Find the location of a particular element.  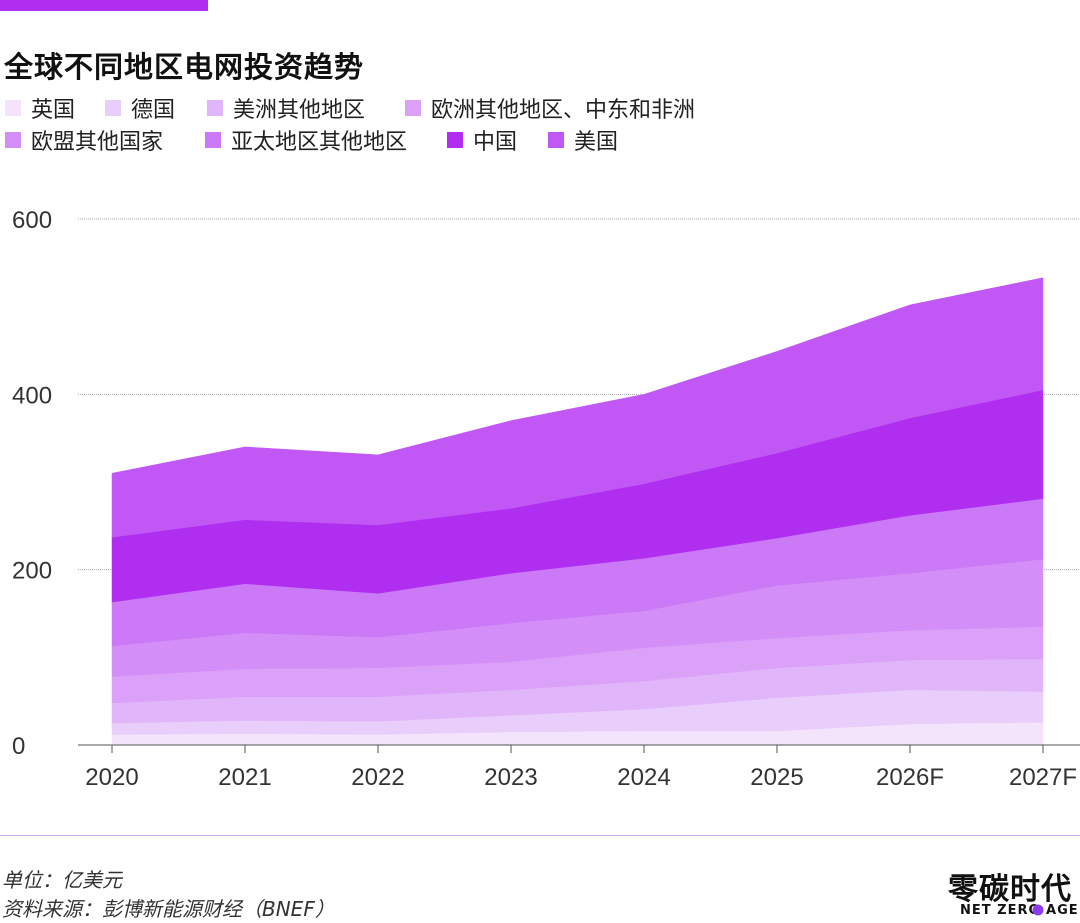

logo-en: NET ZERO AGE is located at coordinates (1019, 910).